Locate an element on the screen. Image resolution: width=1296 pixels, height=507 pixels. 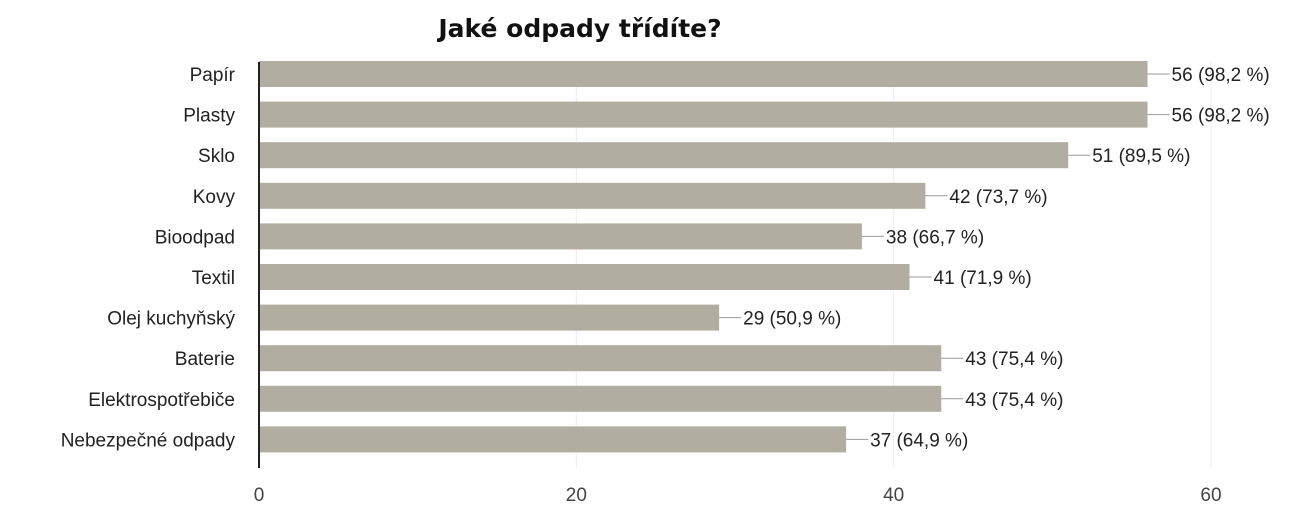
chart-title: Jaké odpady třídíte? is located at coordinates (580, 28).